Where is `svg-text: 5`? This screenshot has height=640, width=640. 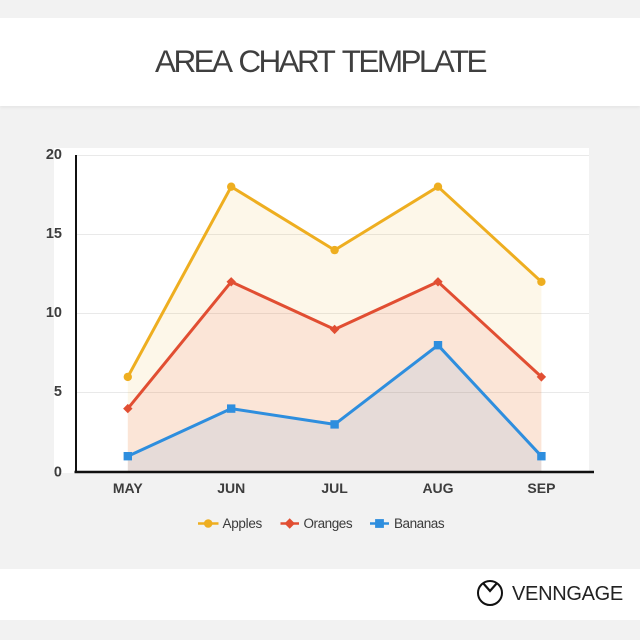 svg-text: 5 is located at coordinates (58, 392).